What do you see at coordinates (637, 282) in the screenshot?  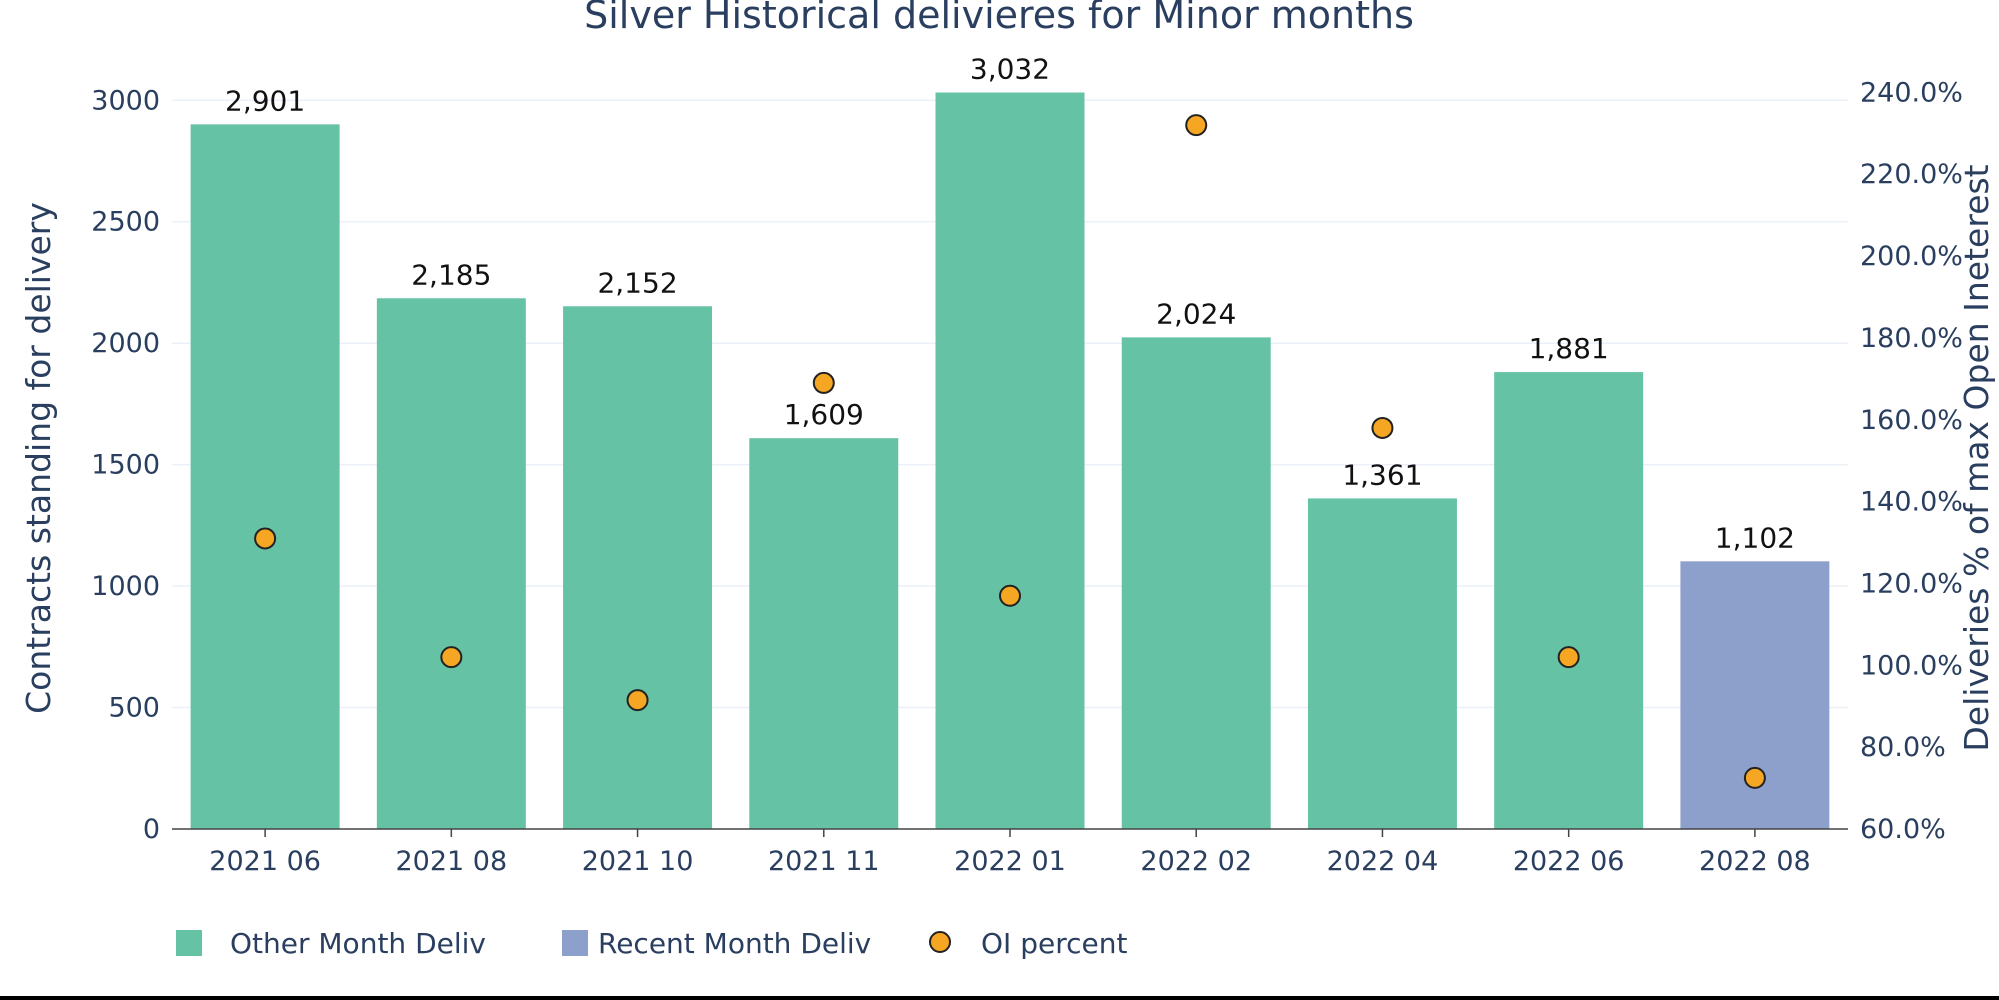 I see `bar-value-label: 2,152` at bounding box center [637, 282].